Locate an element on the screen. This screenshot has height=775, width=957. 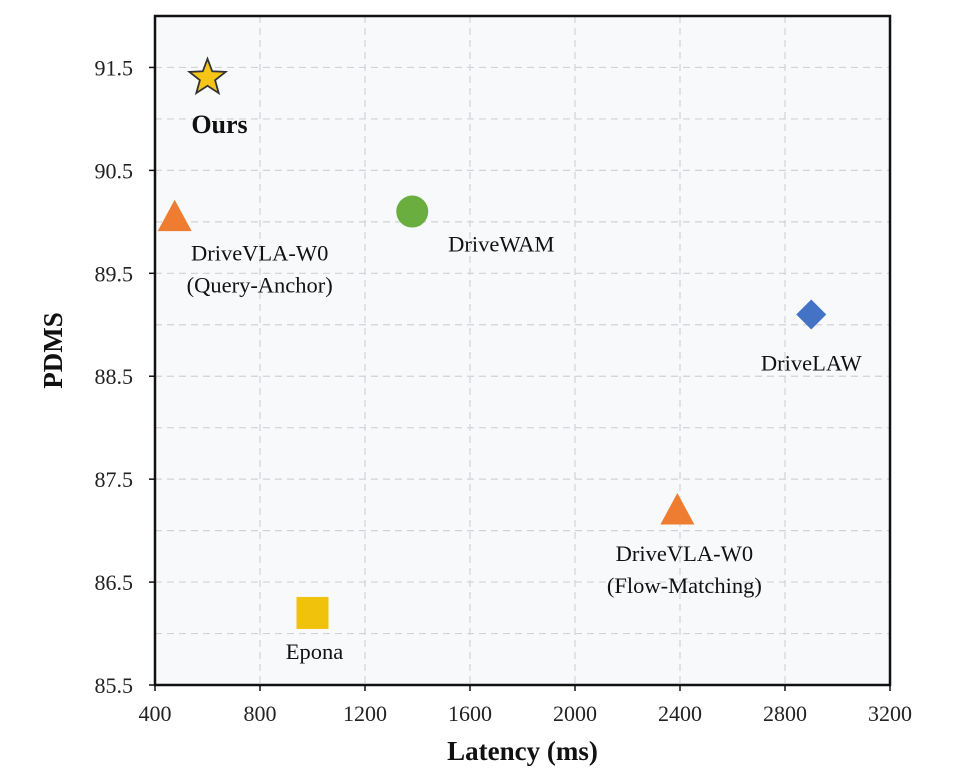
y-tick-label: 85.5 is located at coordinates (114, 685).